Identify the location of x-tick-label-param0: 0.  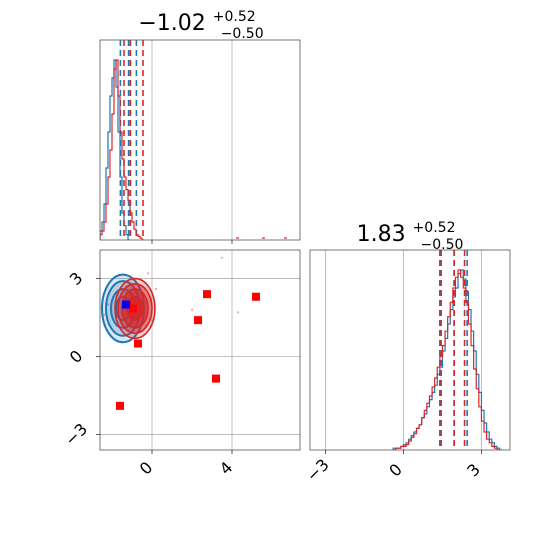
(146, 468).